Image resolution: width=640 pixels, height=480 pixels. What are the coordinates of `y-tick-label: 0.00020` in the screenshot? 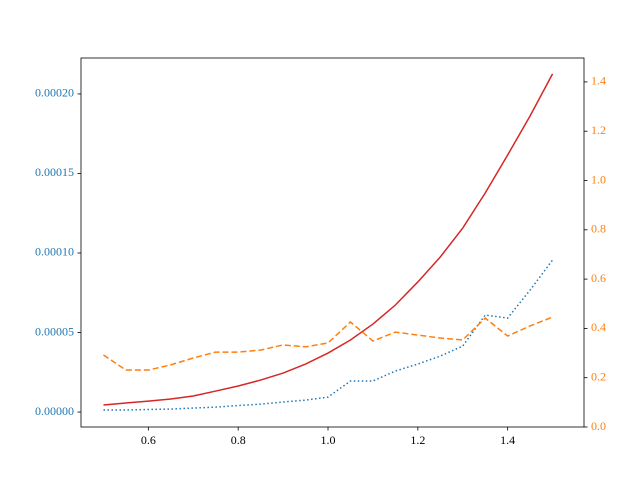 It's located at (54, 93).